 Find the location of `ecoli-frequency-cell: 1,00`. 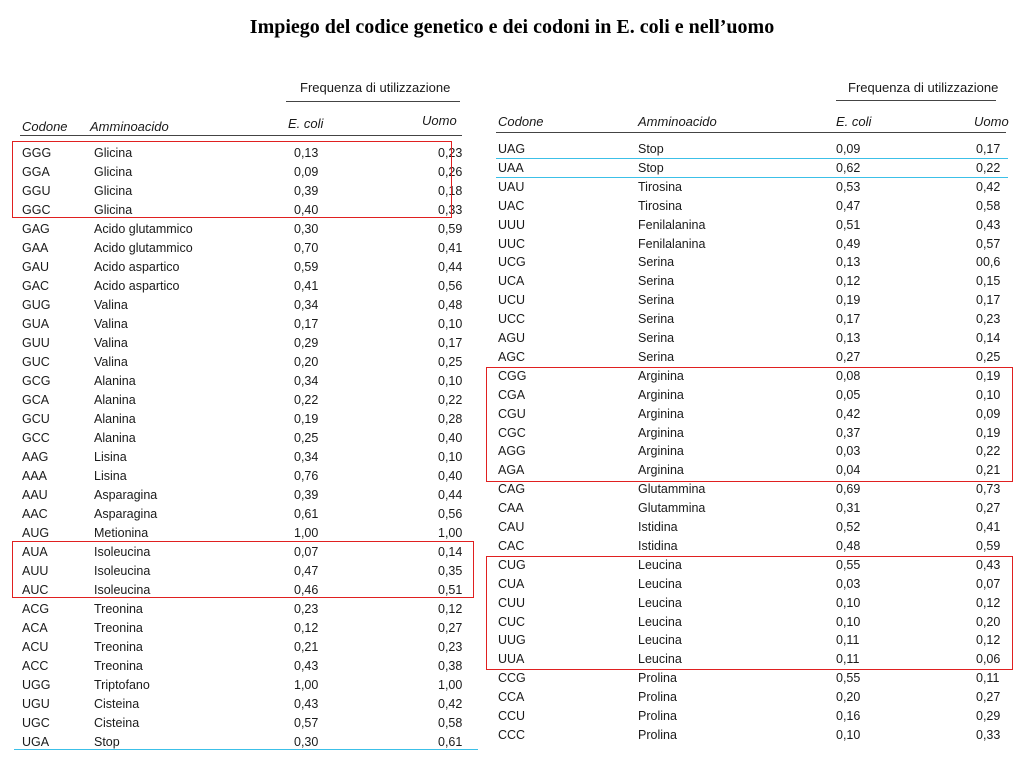

ecoli-frequency-cell: 1,00 is located at coordinates (306, 685).